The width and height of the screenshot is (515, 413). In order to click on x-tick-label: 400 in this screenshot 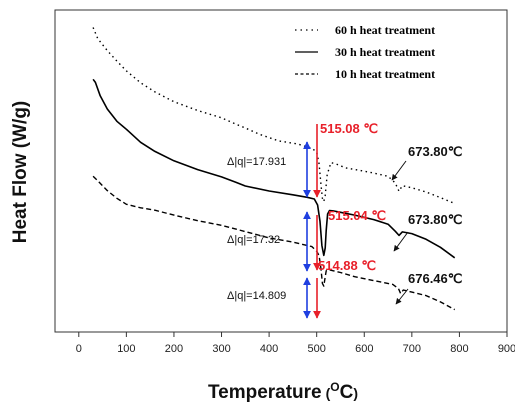, I will do `click(269, 349)`.